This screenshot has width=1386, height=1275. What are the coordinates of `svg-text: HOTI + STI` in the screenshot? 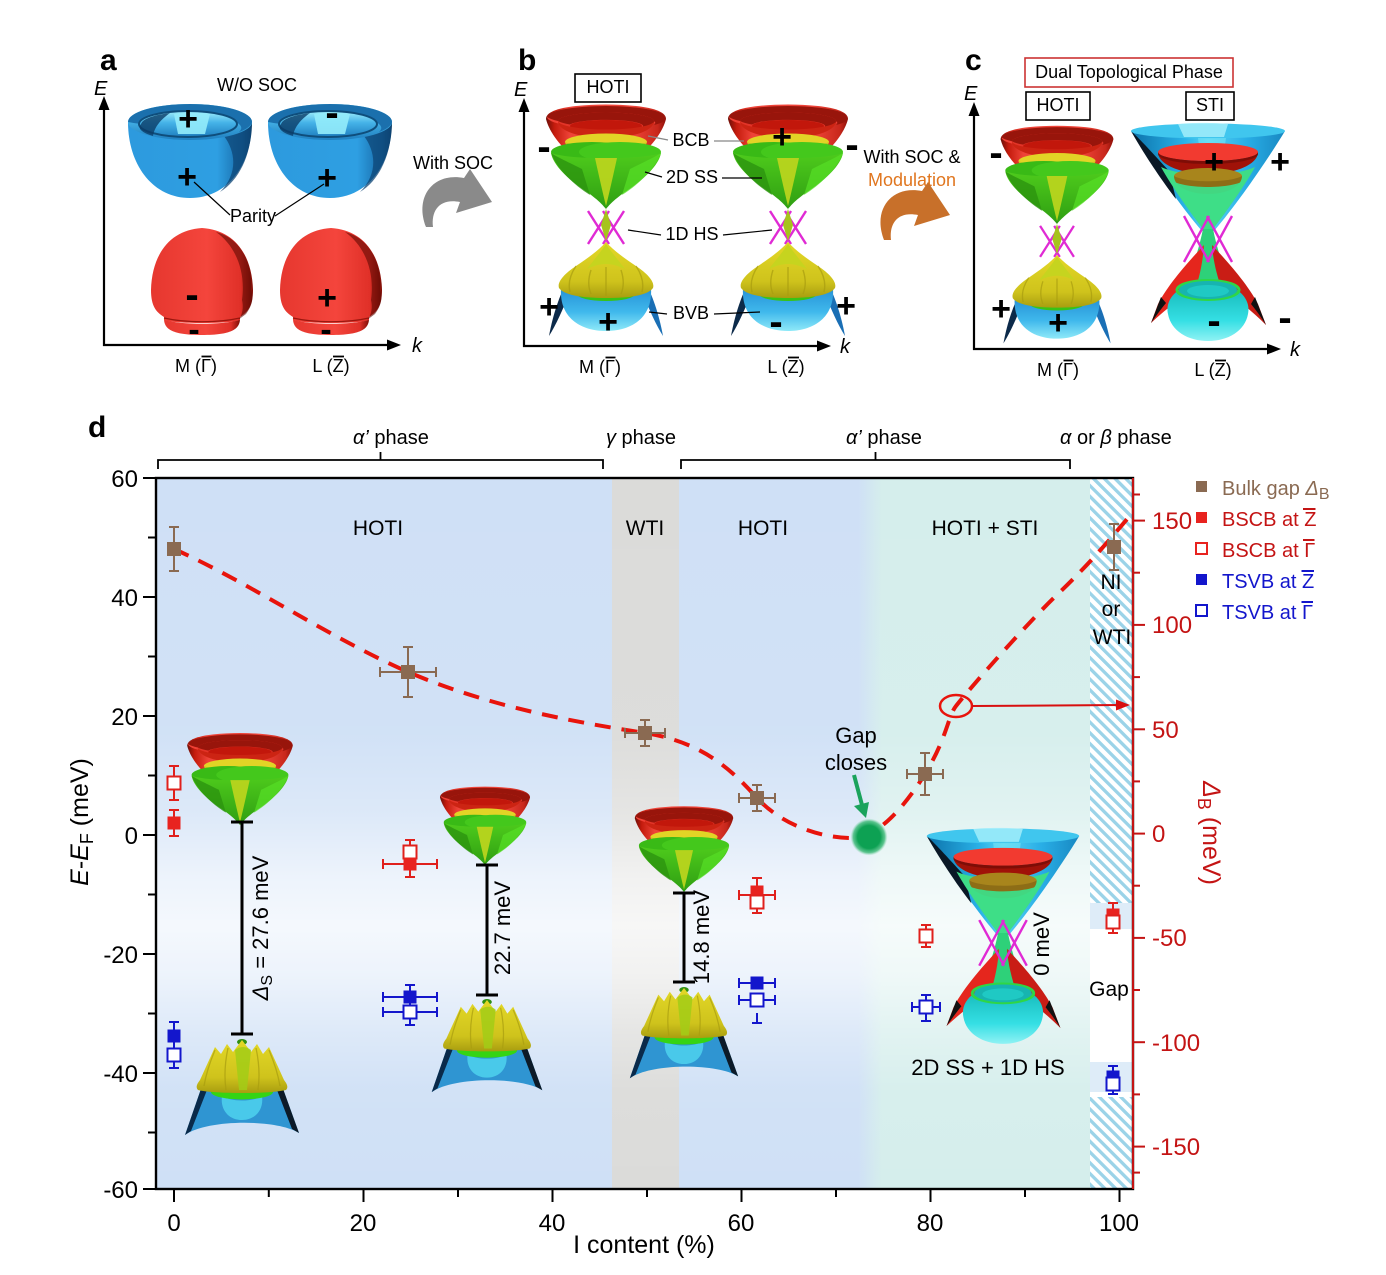 It's located at (985, 528).